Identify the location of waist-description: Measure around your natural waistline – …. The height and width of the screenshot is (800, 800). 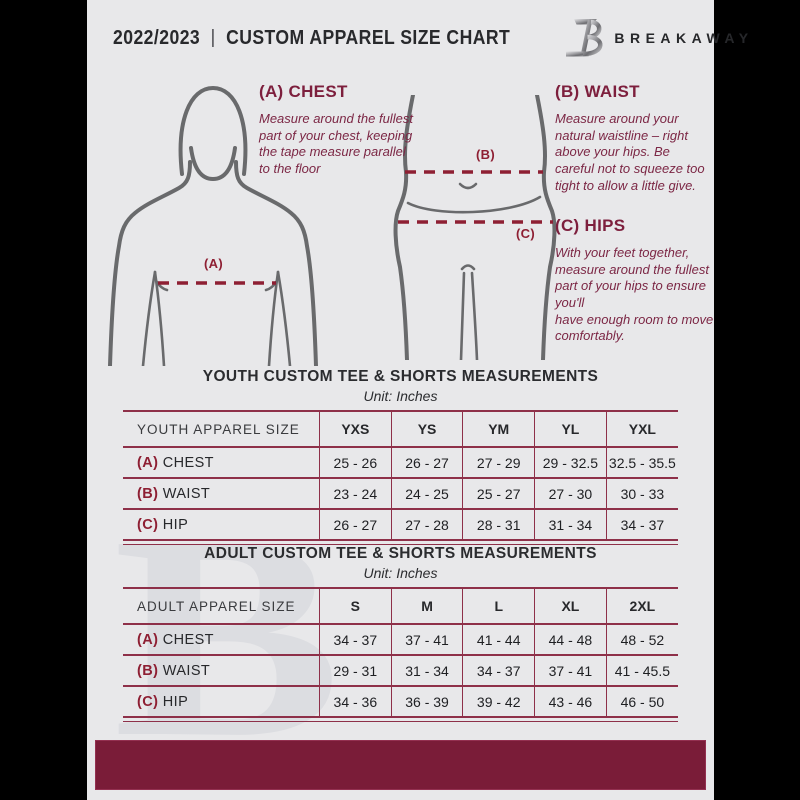
(630, 152).